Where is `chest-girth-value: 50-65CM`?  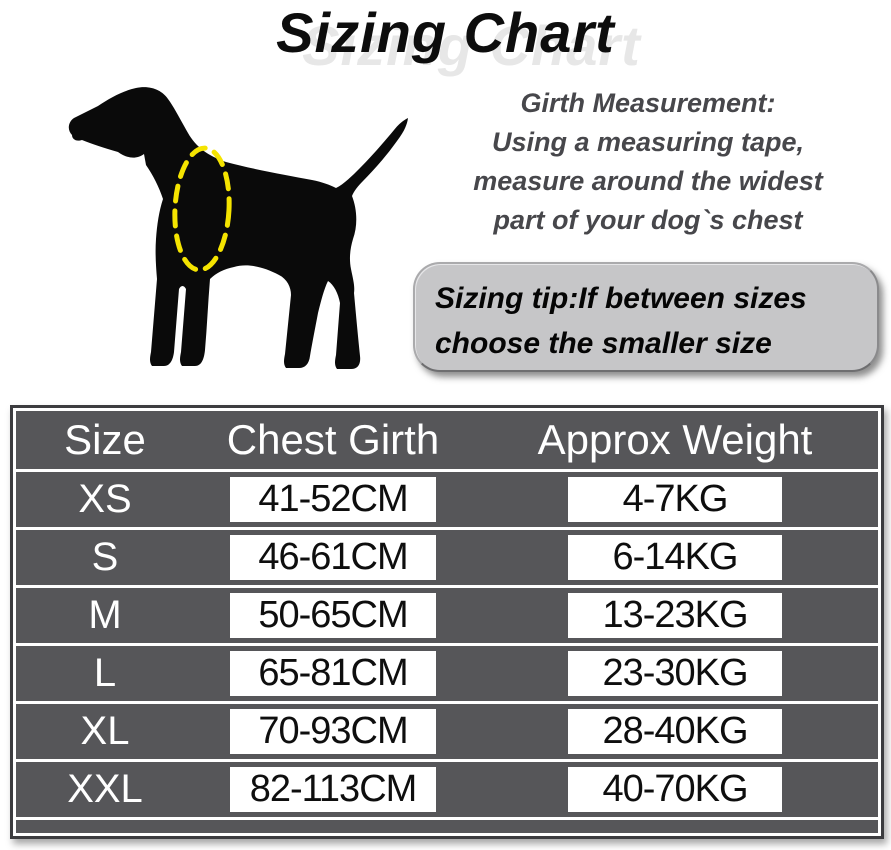 chest-girth-value: 50-65CM is located at coordinates (333, 615).